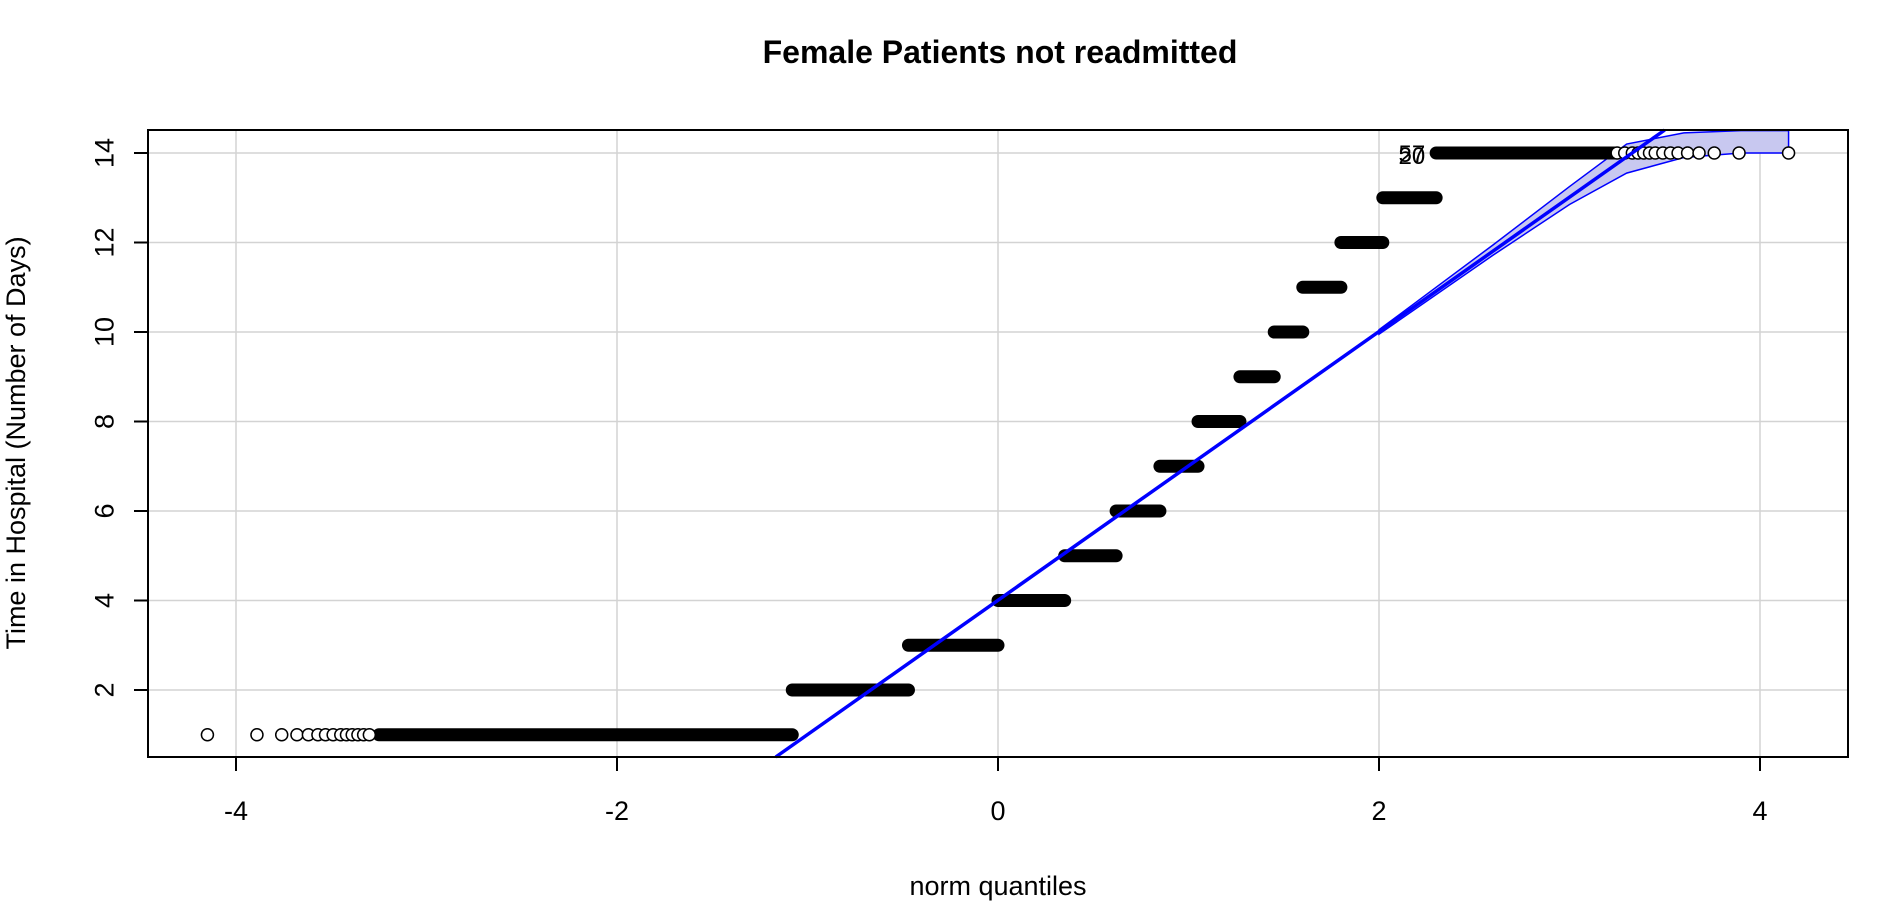 The height and width of the screenshot is (903, 1898). What do you see at coordinates (996, 791) in the screenshot?
I see `x-axis: -4 -2 0 2 4` at bounding box center [996, 791].